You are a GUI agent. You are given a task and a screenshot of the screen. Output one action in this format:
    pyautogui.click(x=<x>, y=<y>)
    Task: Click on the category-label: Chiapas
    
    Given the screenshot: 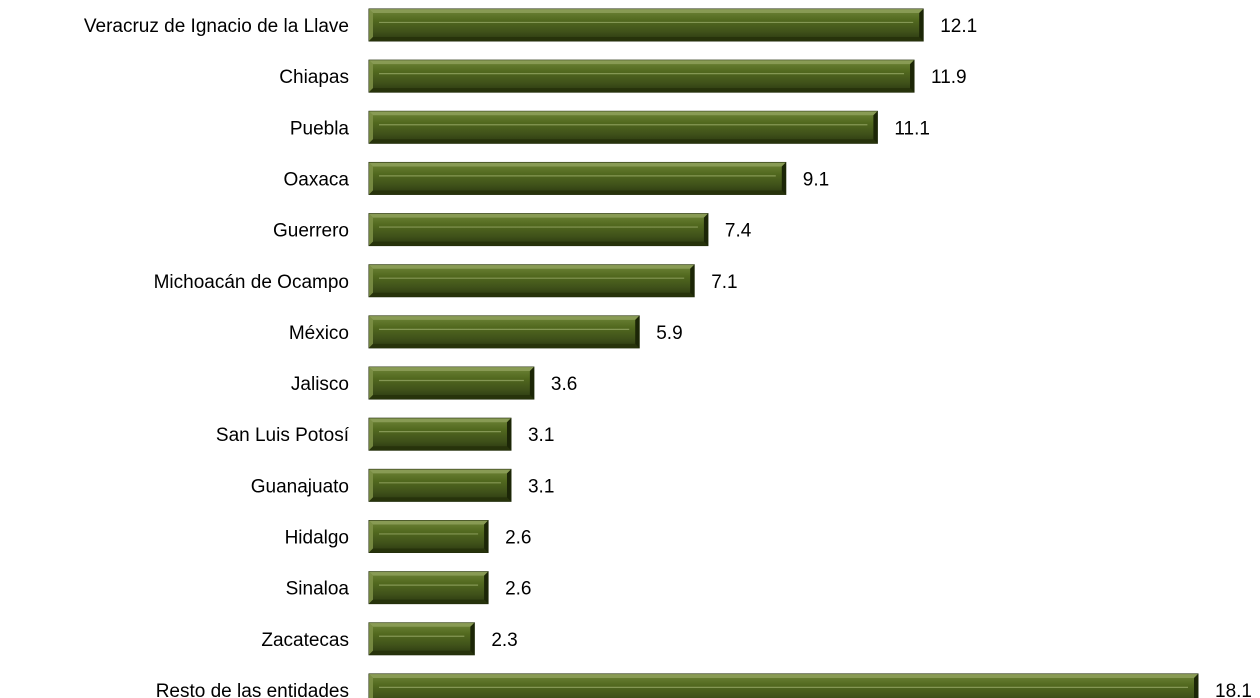 What is the action you would take?
    pyautogui.click(x=314, y=77)
    